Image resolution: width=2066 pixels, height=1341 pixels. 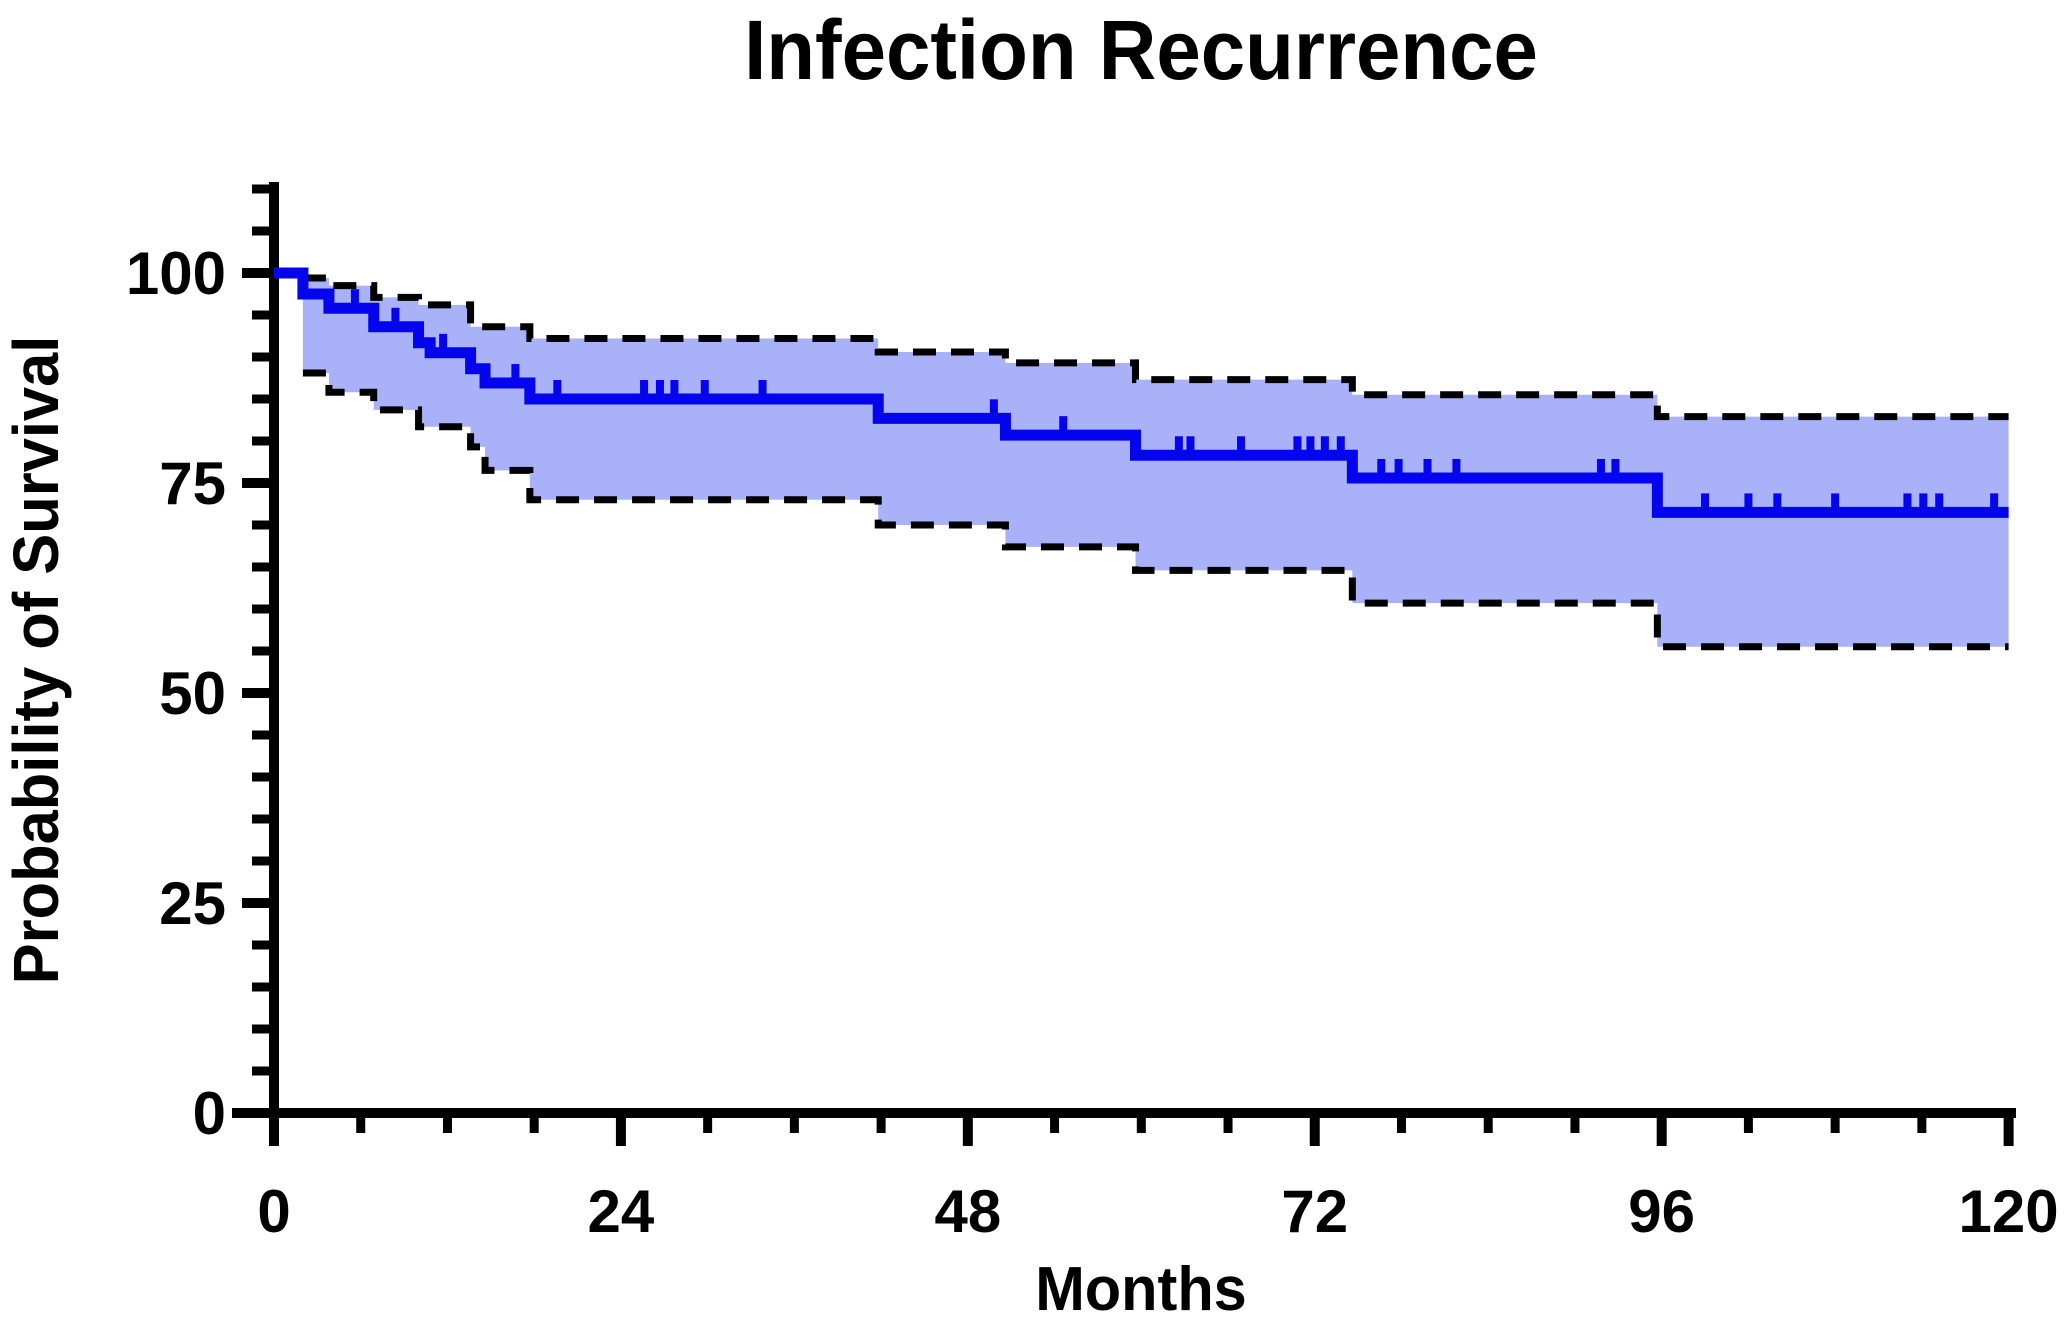 What do you see at coordinates (209, 1113) in the screenshot?
I see `y-tick-label: 0` at bounding box center [209, 1113].